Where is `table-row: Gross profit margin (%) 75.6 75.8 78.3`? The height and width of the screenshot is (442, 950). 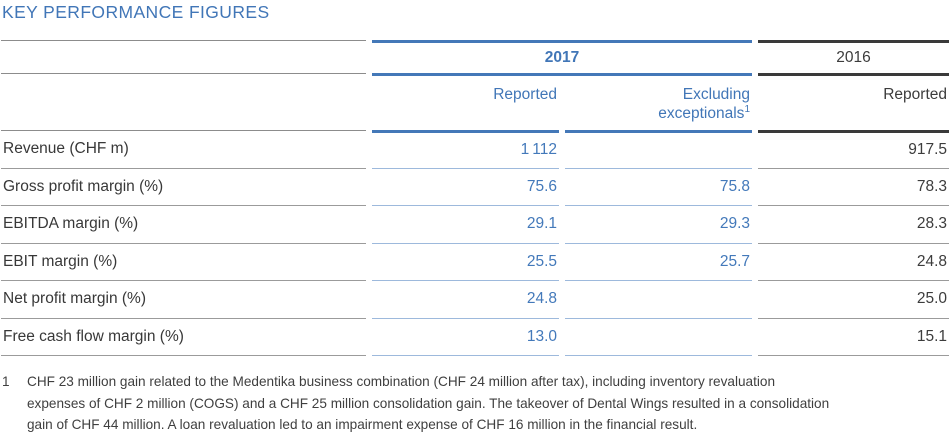
table-row: Gross profit margin (%) 75.6 75.8 78.3 is located at coordinates (475, 186).